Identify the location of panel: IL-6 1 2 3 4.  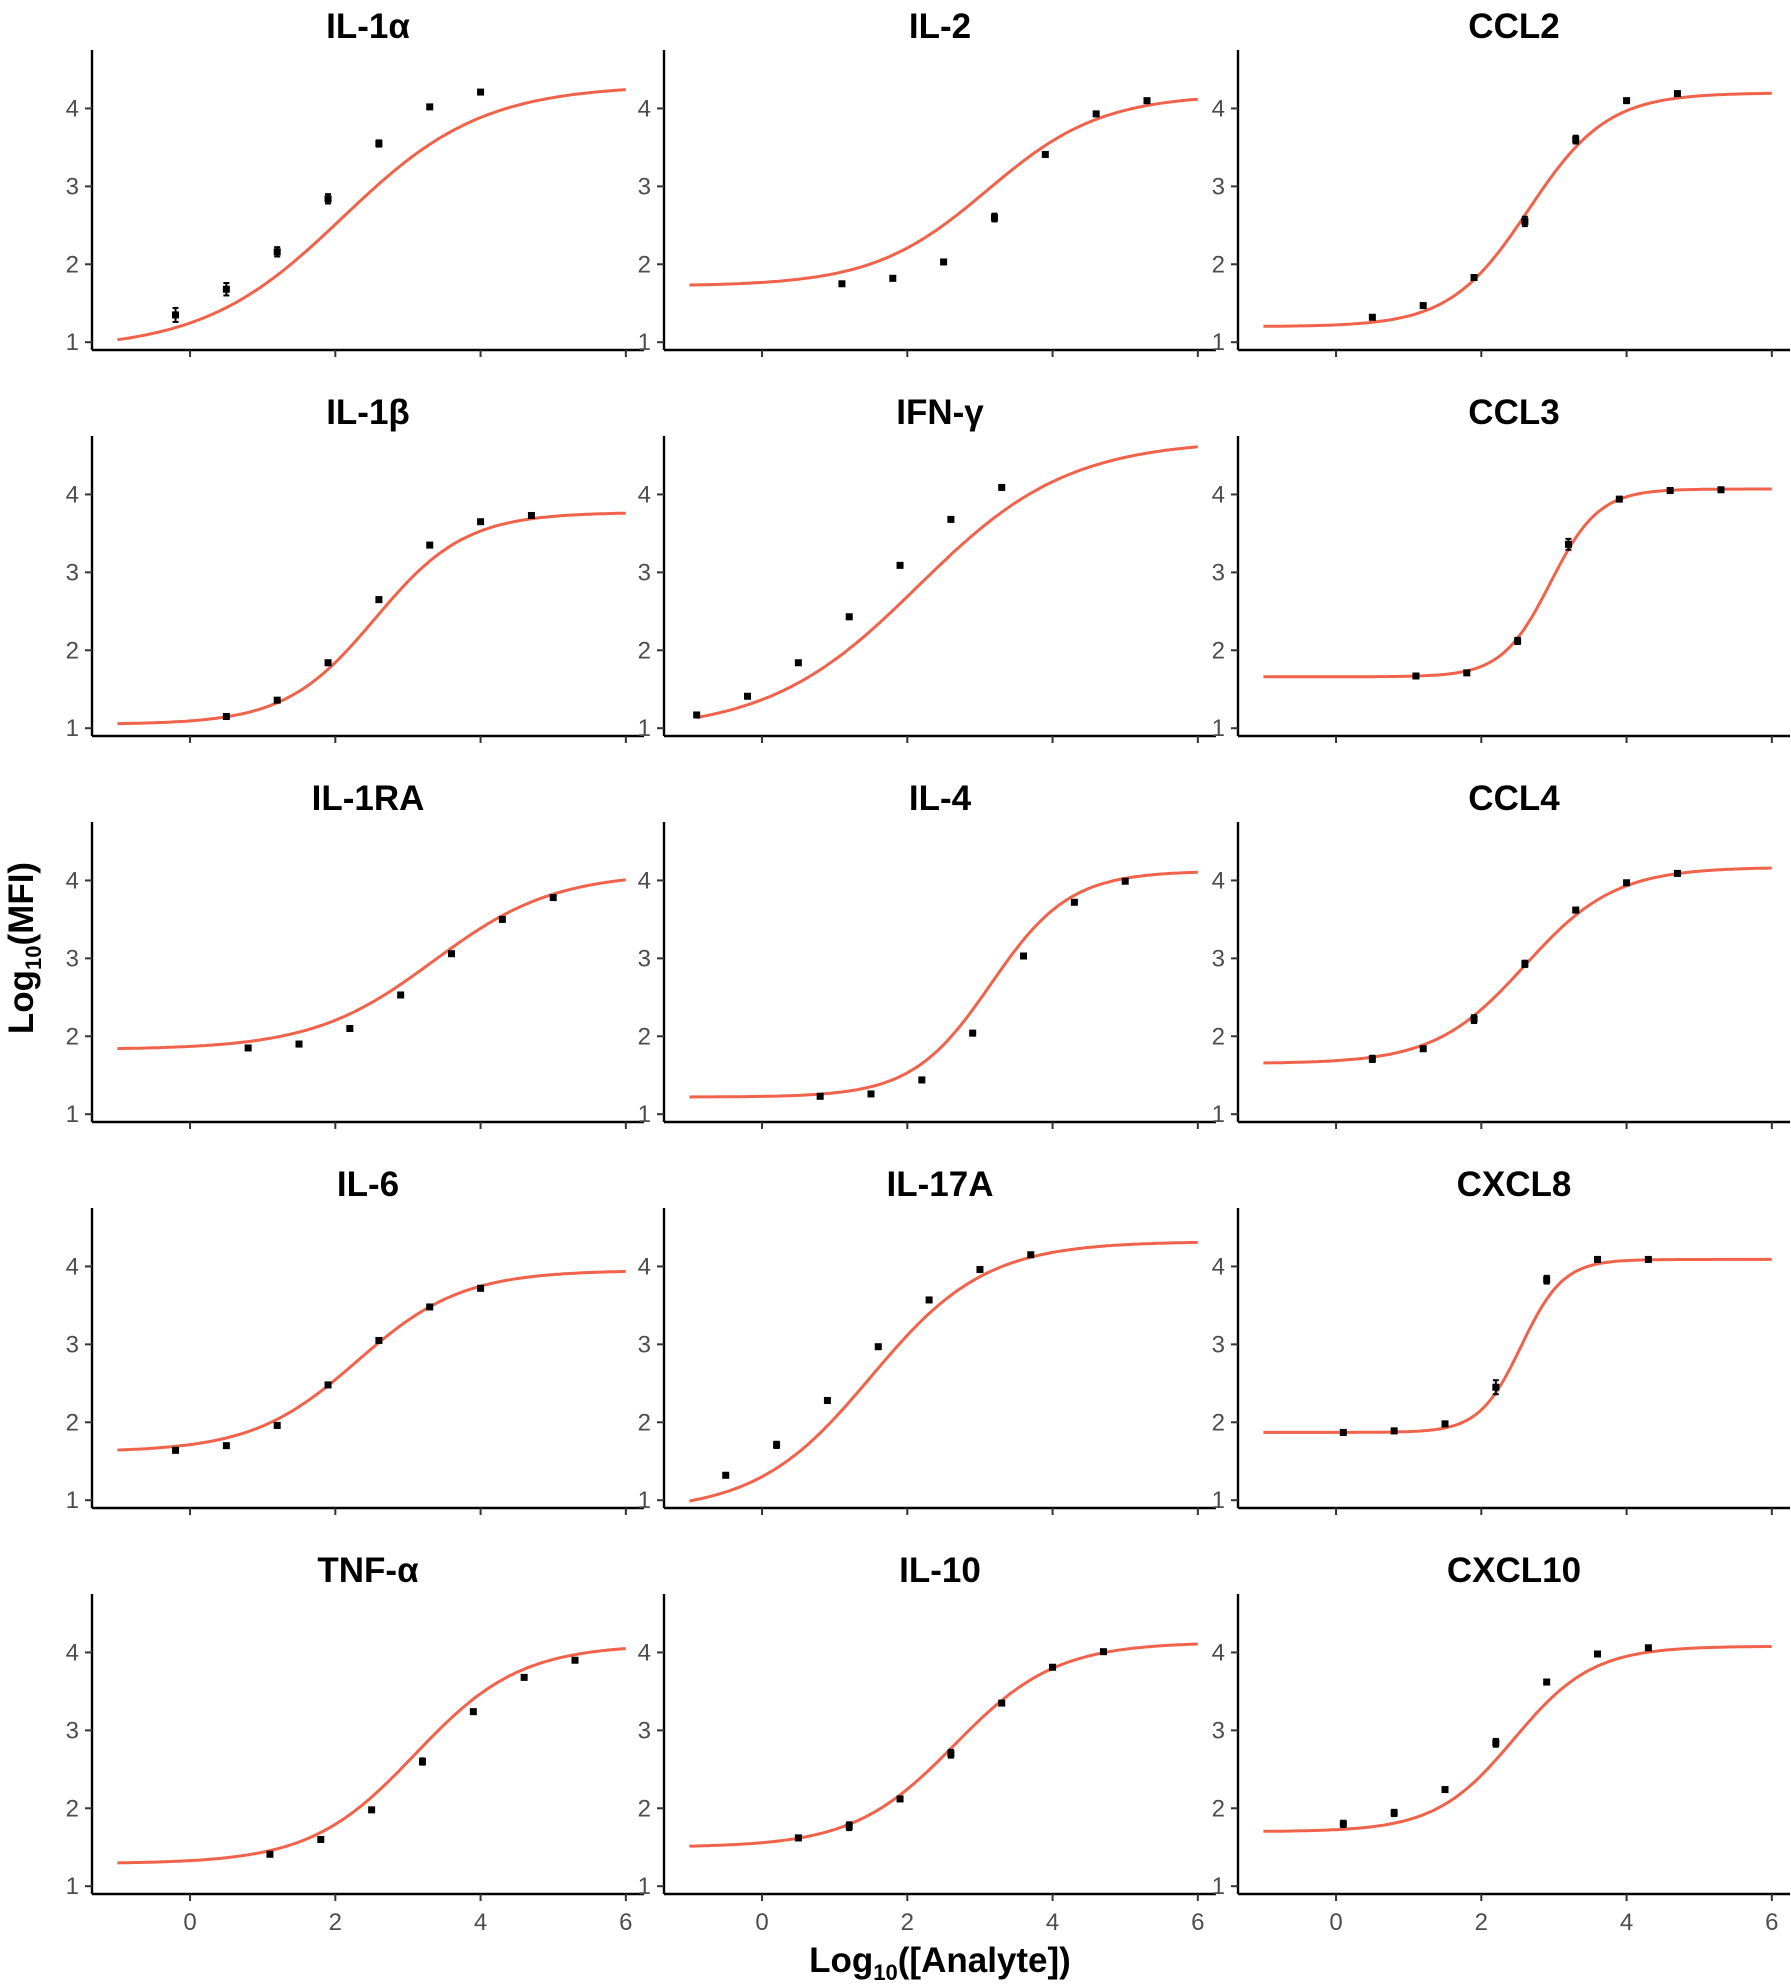
(355, 1340).